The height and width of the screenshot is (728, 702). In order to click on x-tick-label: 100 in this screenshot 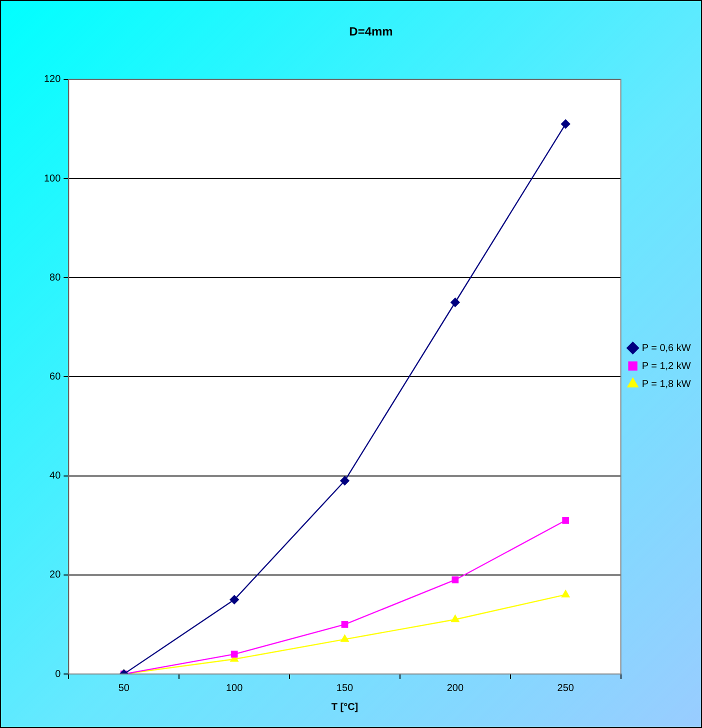, I will do `click(235, 688)`.